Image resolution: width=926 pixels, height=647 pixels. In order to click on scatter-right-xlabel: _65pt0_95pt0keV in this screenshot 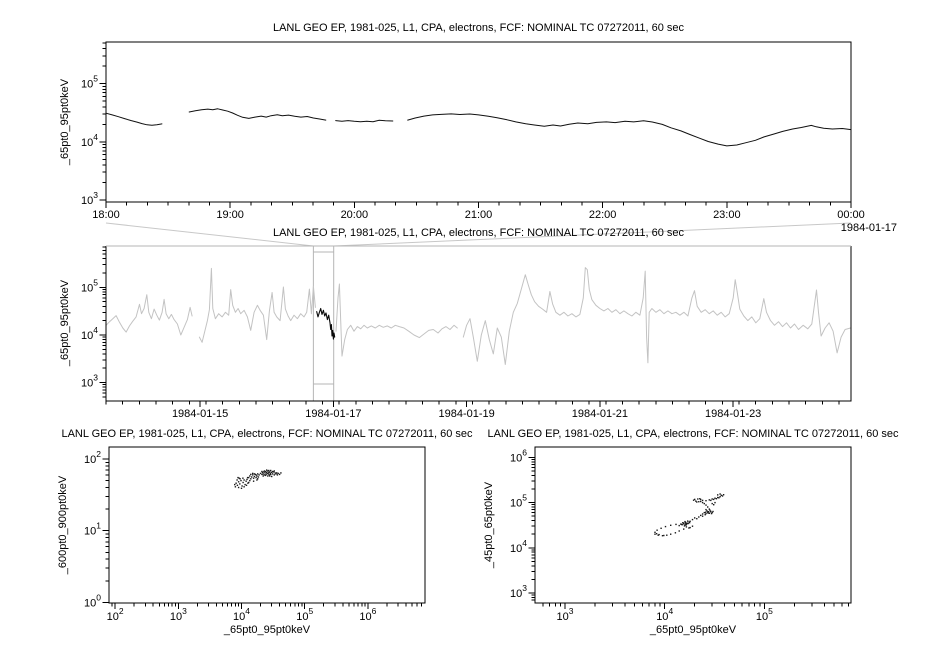, I will do `click(693, 630)`.